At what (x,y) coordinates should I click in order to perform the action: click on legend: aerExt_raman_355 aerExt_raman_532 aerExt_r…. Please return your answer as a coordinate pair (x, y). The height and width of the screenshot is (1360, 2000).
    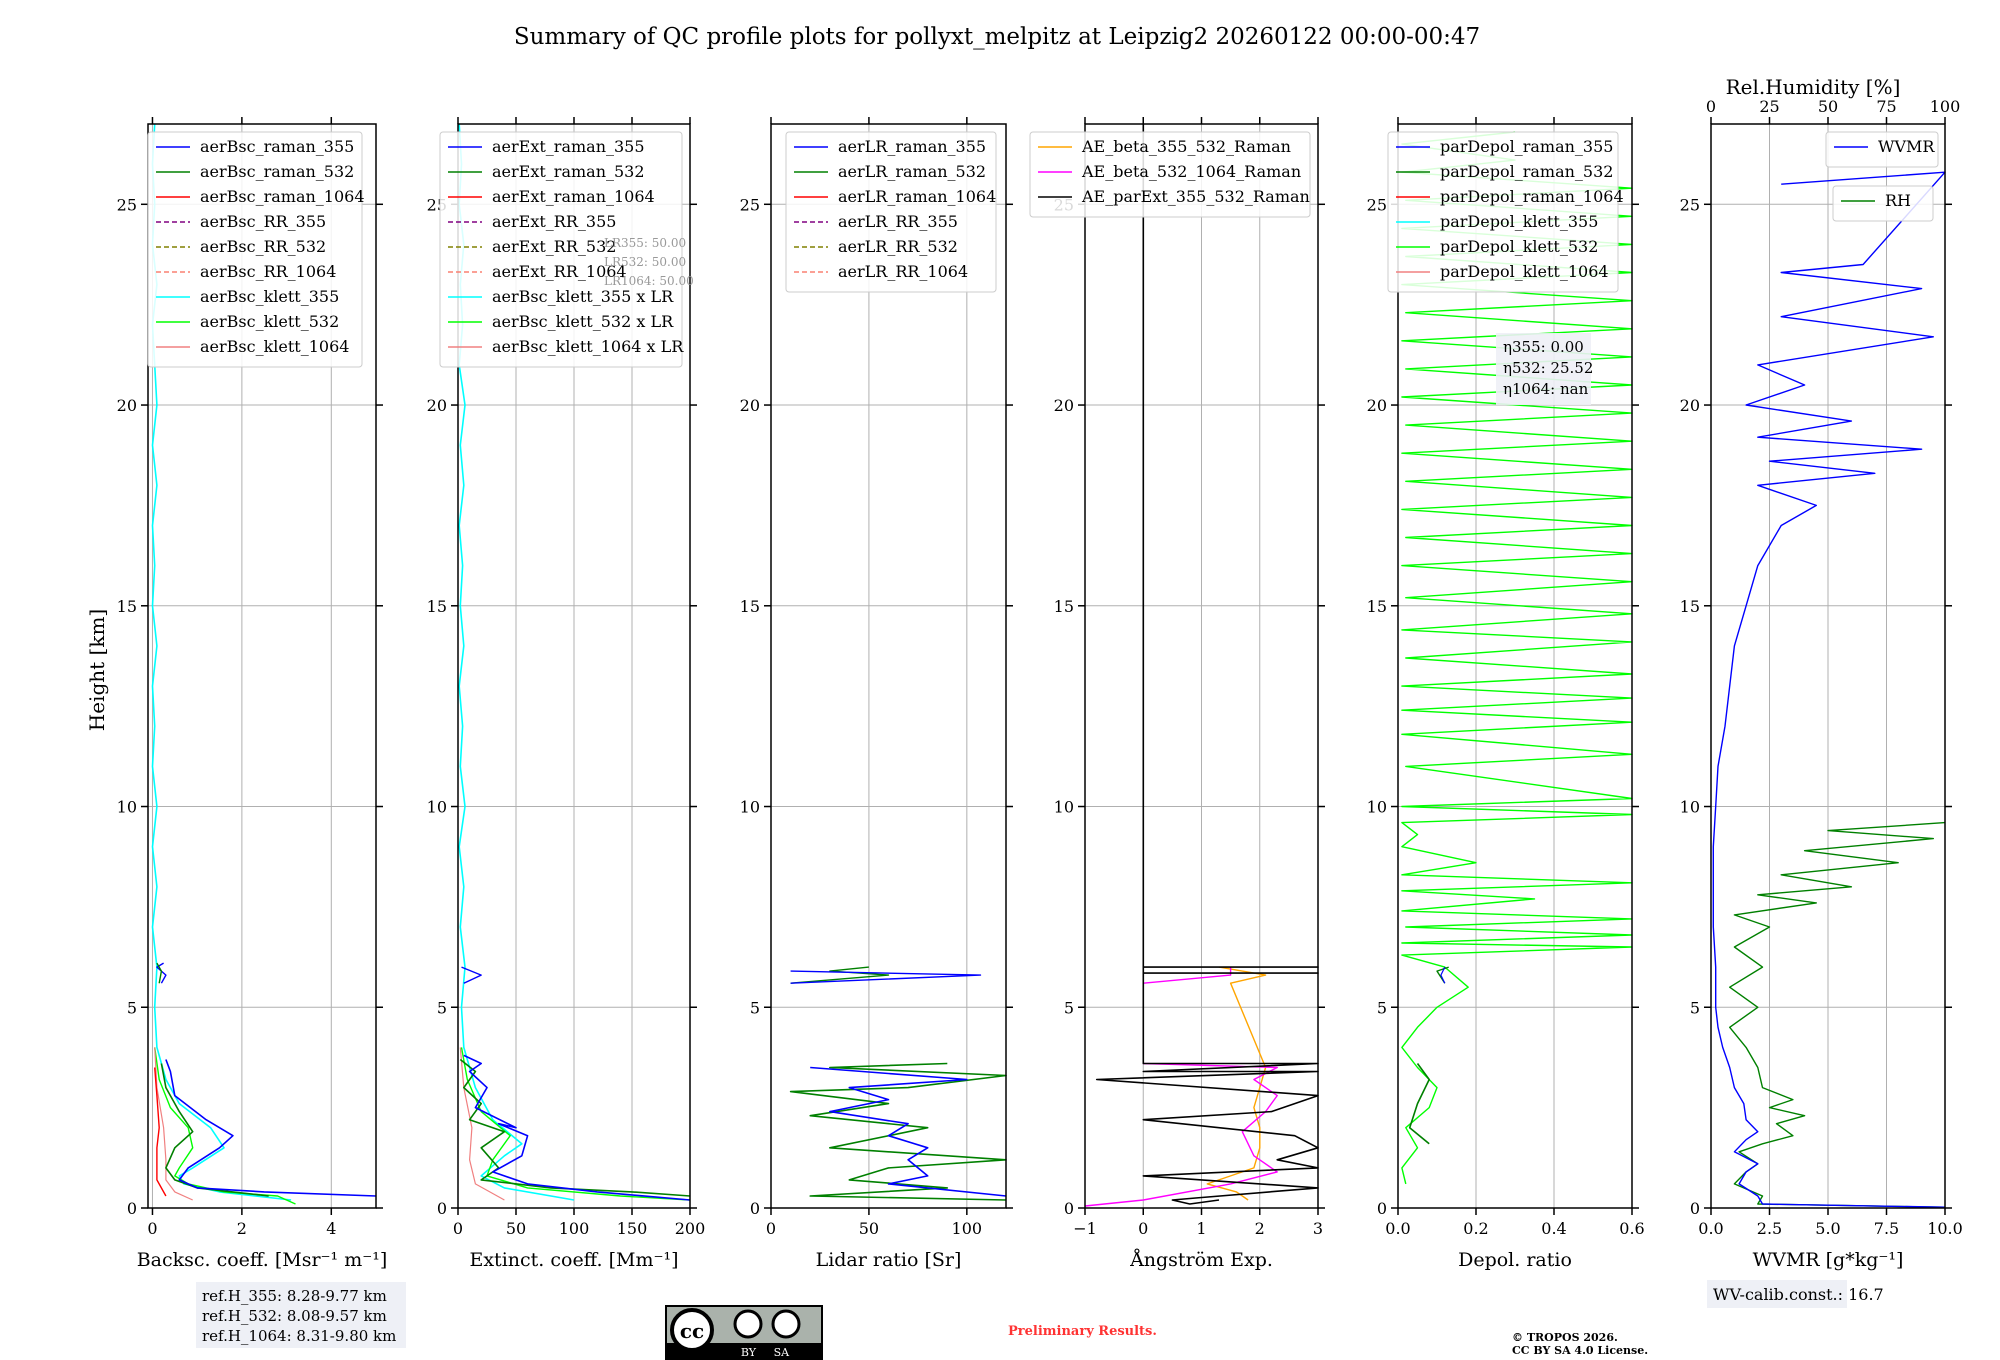
    Looking at the image, I should click on (561, 249).